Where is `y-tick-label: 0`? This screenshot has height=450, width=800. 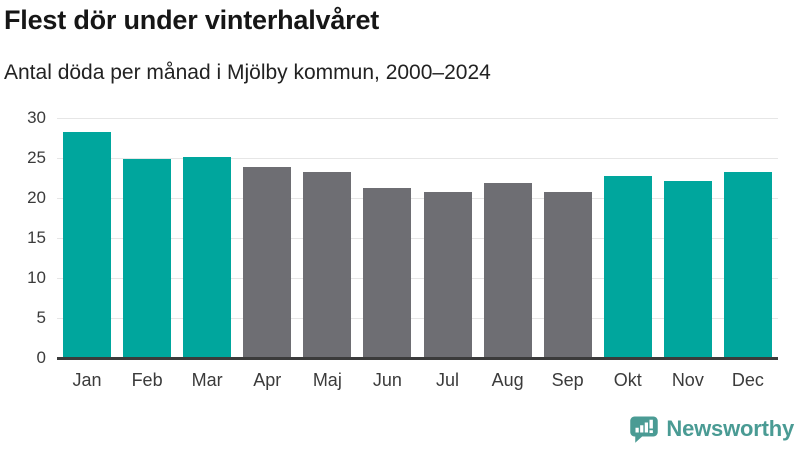 y-tick-label: 0 is located at coordinates (41, 357).